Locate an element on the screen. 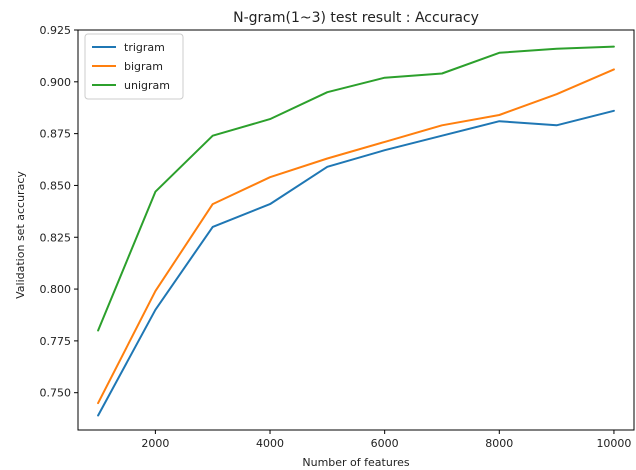 The width and height of the screenshot is (636, 470). x-tick-label-2000: 2000 is located at coordinates (155, 443).